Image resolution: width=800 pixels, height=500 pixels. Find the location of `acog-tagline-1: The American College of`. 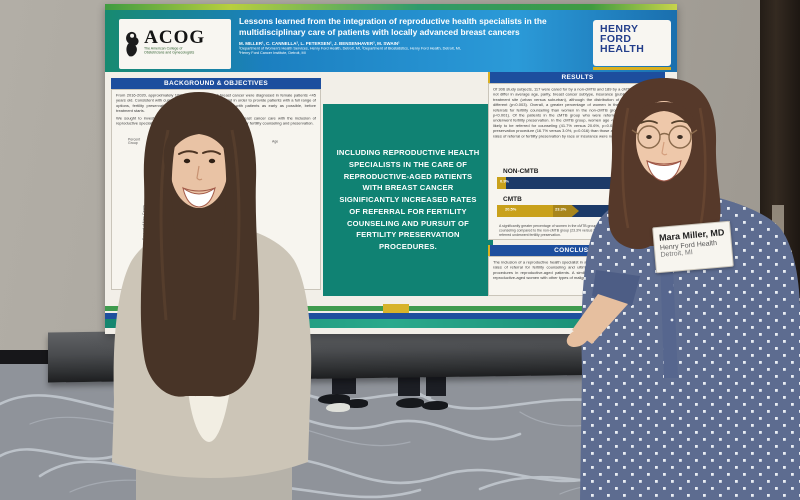

acog-tagline-1: The American College of is located at coordinates (163, 48).